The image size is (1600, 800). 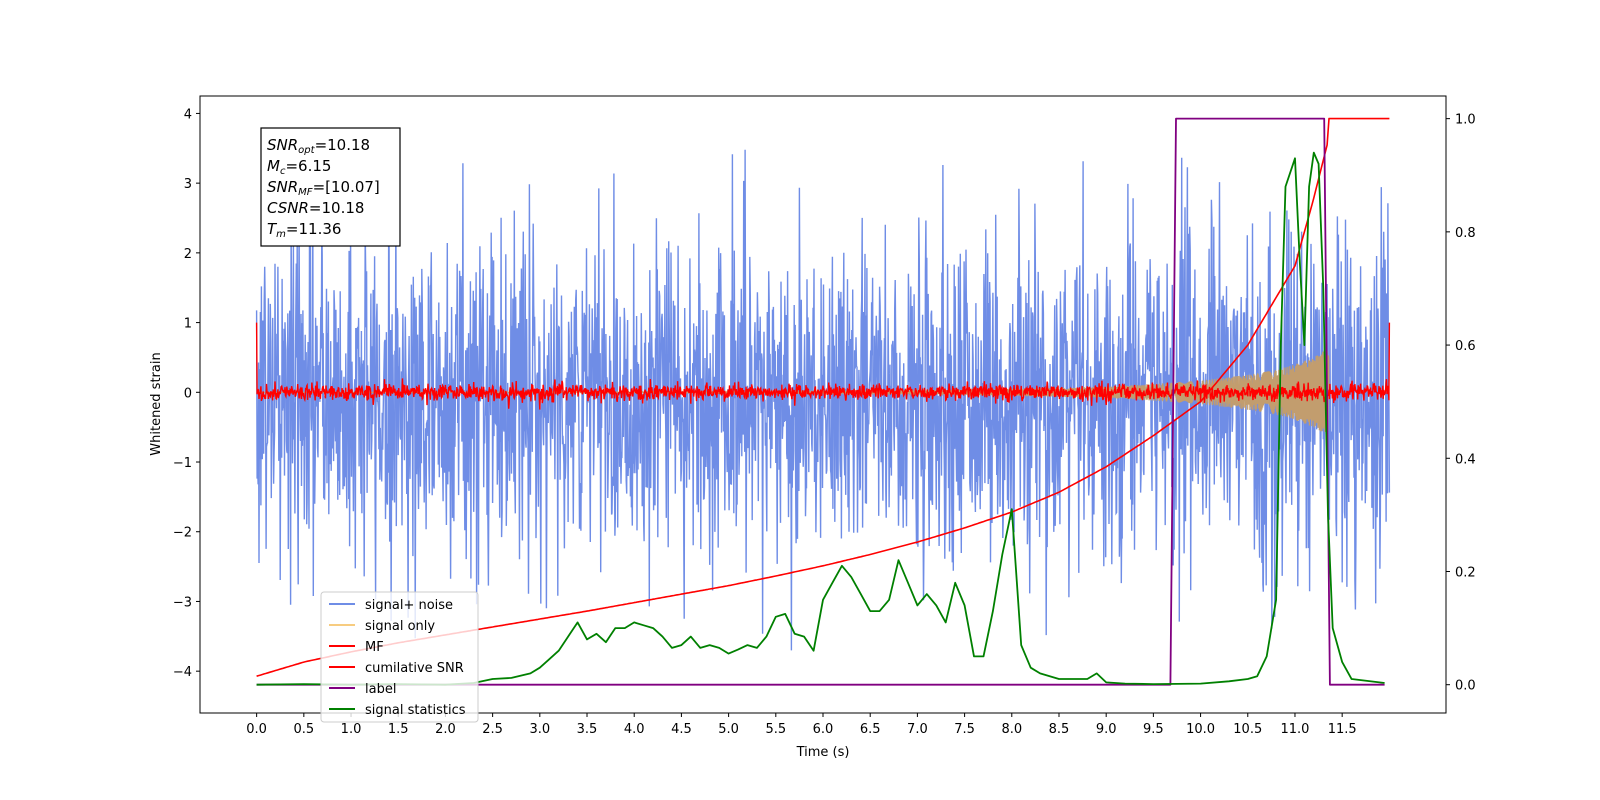 I want to click on annotation-snr-opt: SNRopt=10.18, so click(x=318, y=146).